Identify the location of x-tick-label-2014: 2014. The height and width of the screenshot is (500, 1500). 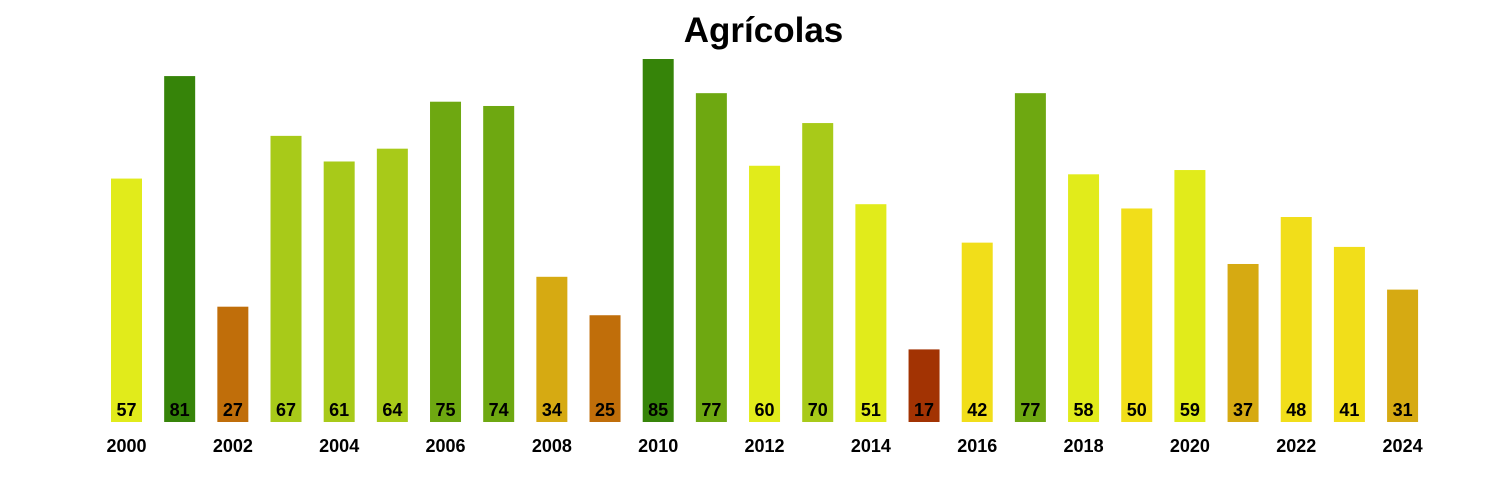
(871, 446).